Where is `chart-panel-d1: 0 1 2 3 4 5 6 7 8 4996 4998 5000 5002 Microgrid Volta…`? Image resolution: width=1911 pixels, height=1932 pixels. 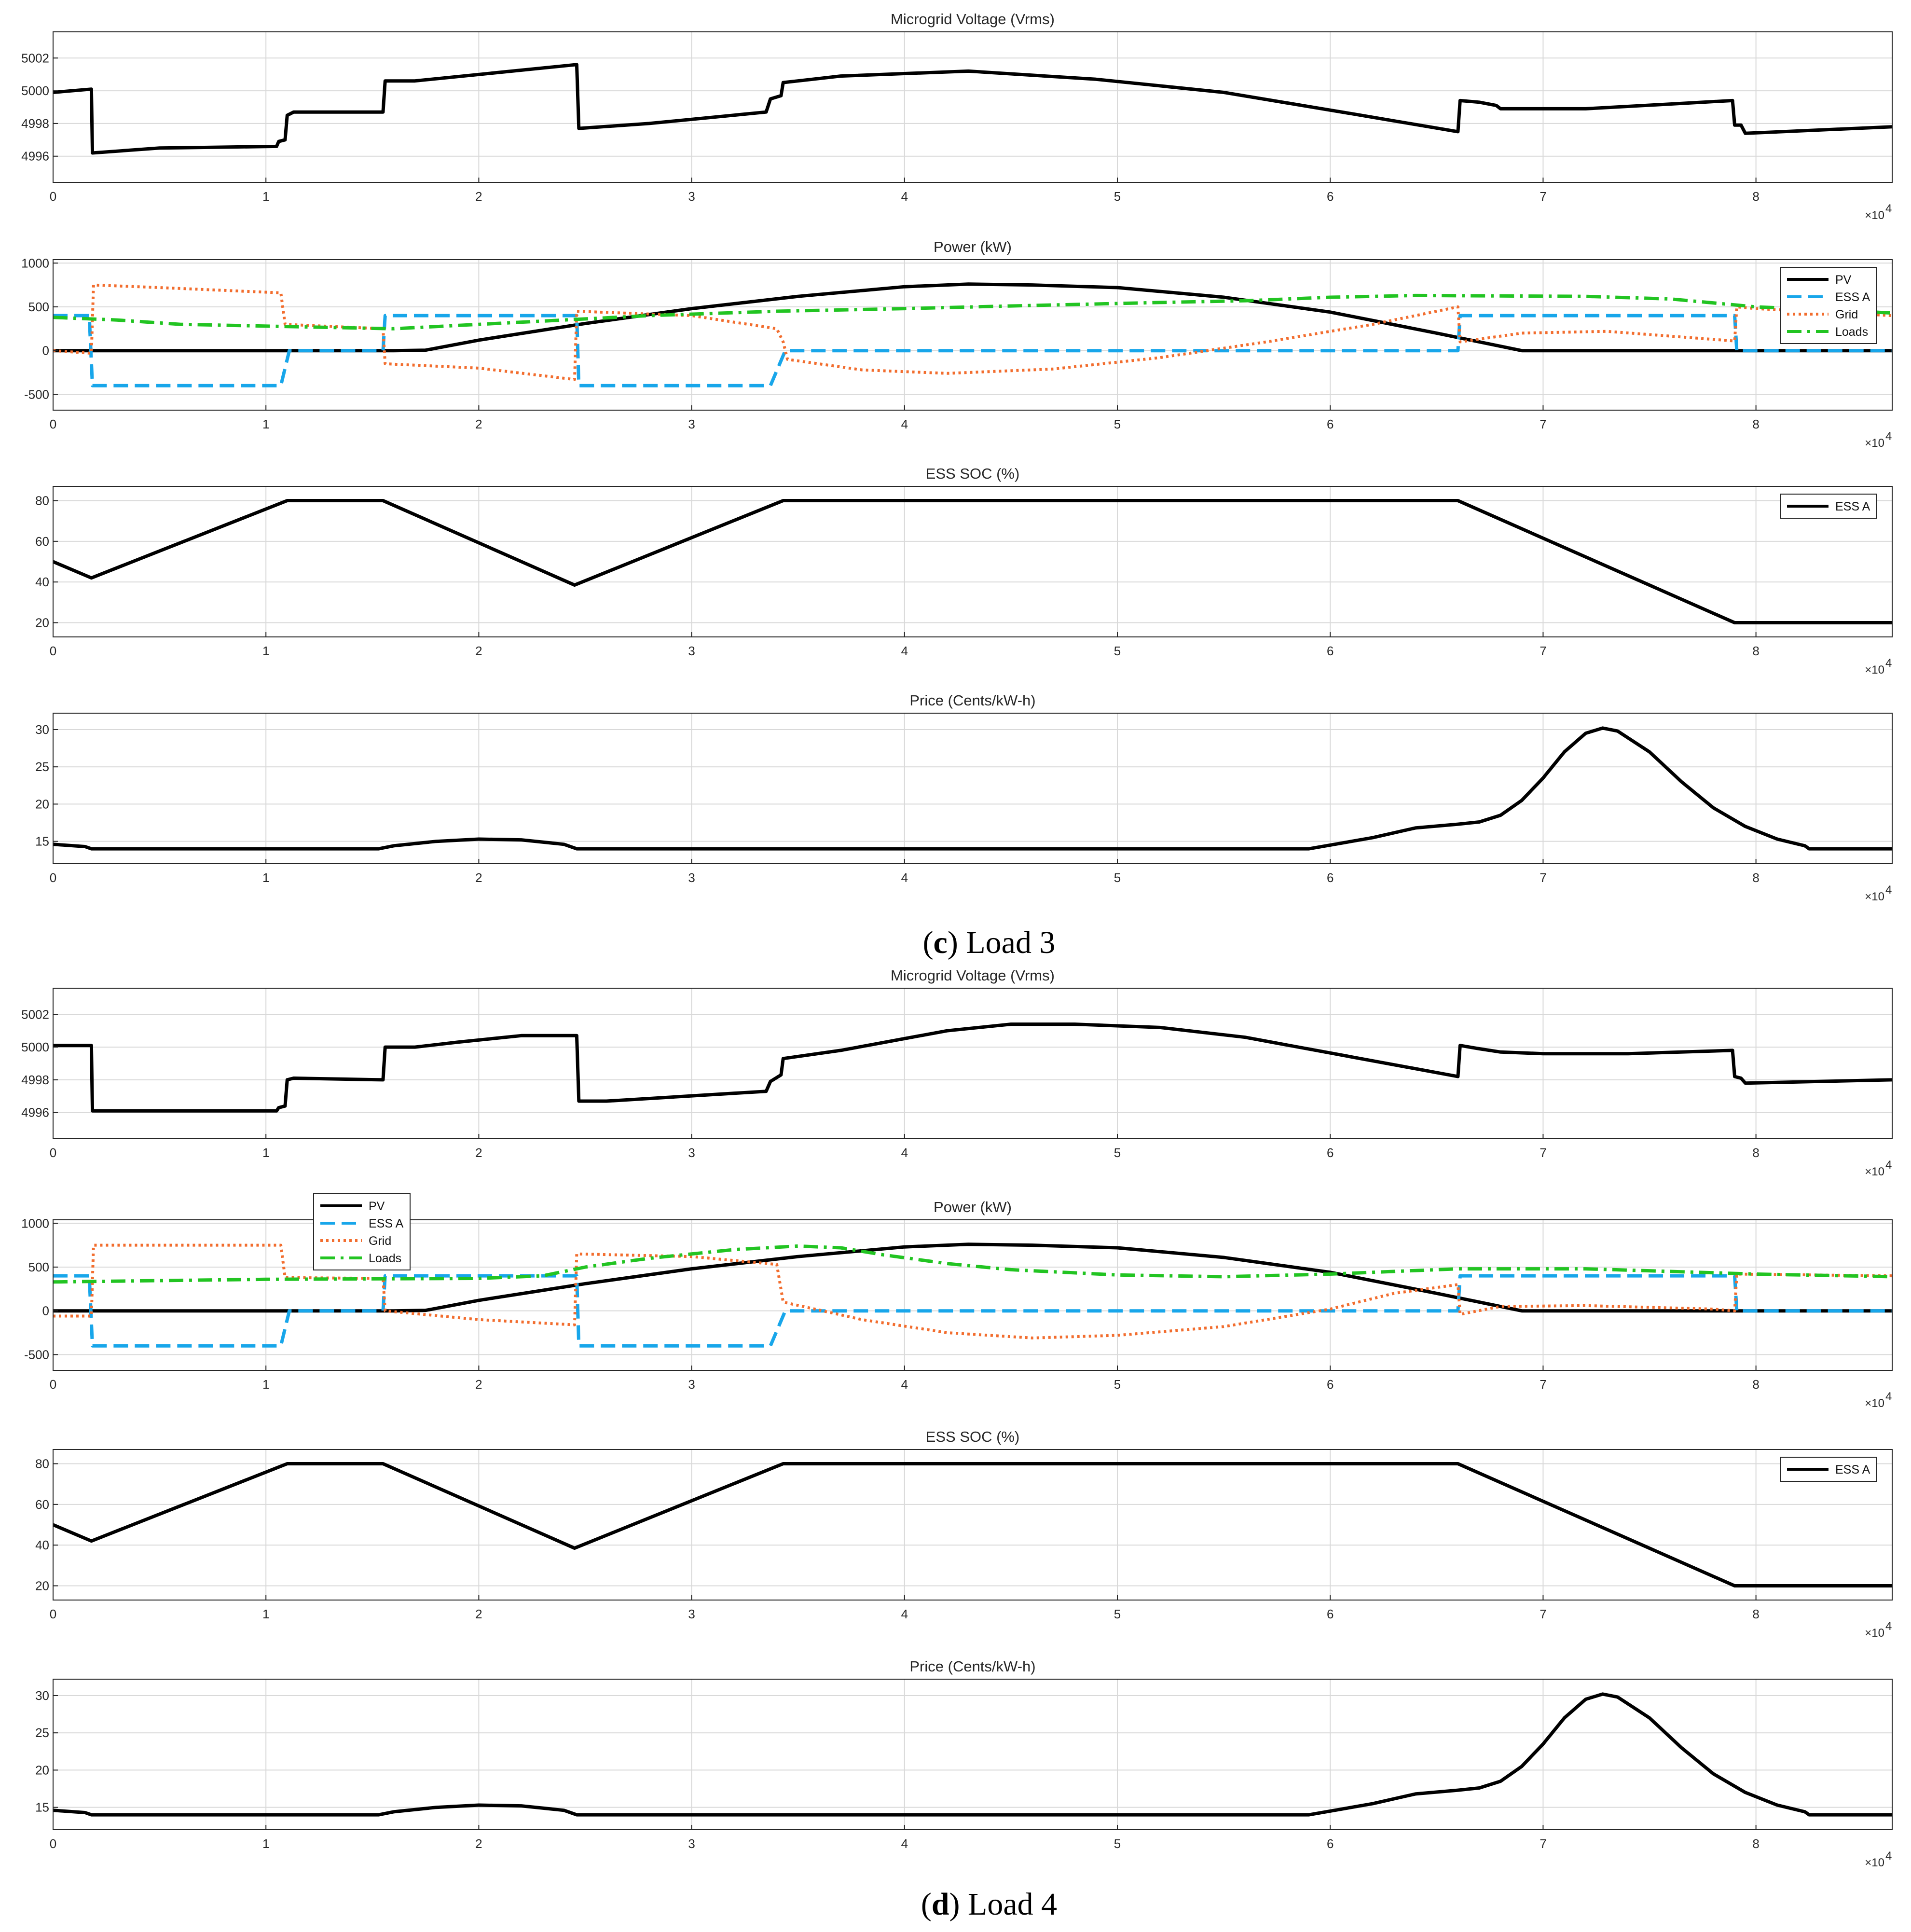
chart-panel-d1: 0 1 2 3 4 5 6 7 8 4996 4998 5000 5002 Microgrid Volta… is located at coordinates (957, 1072).